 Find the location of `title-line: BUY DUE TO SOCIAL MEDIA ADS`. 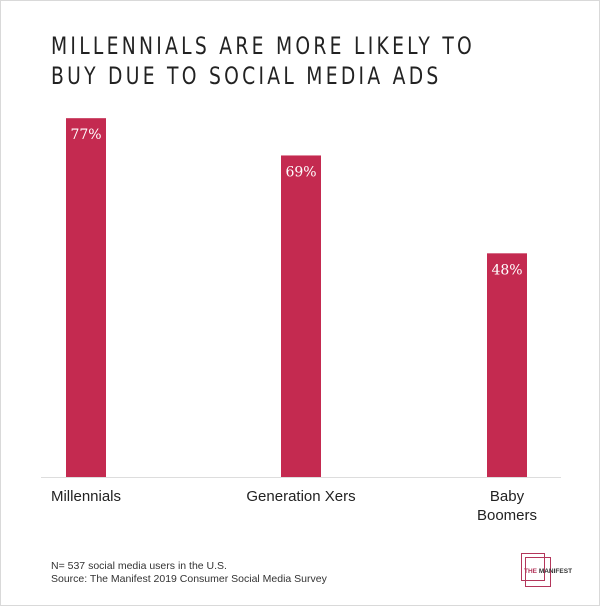

title-line: BUY DUE TO SOCIAL MEDIA ADS is located at coordinates (246, 76).